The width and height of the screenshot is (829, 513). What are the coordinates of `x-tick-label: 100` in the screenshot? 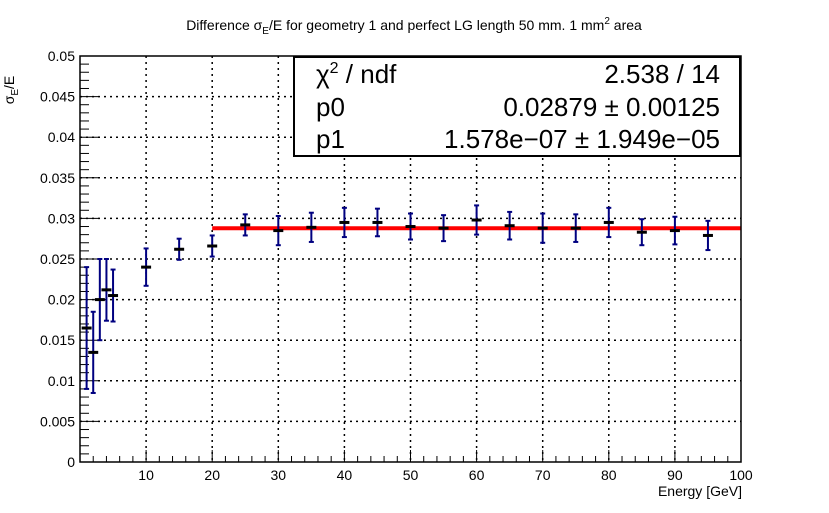 It's located at (741, 475).